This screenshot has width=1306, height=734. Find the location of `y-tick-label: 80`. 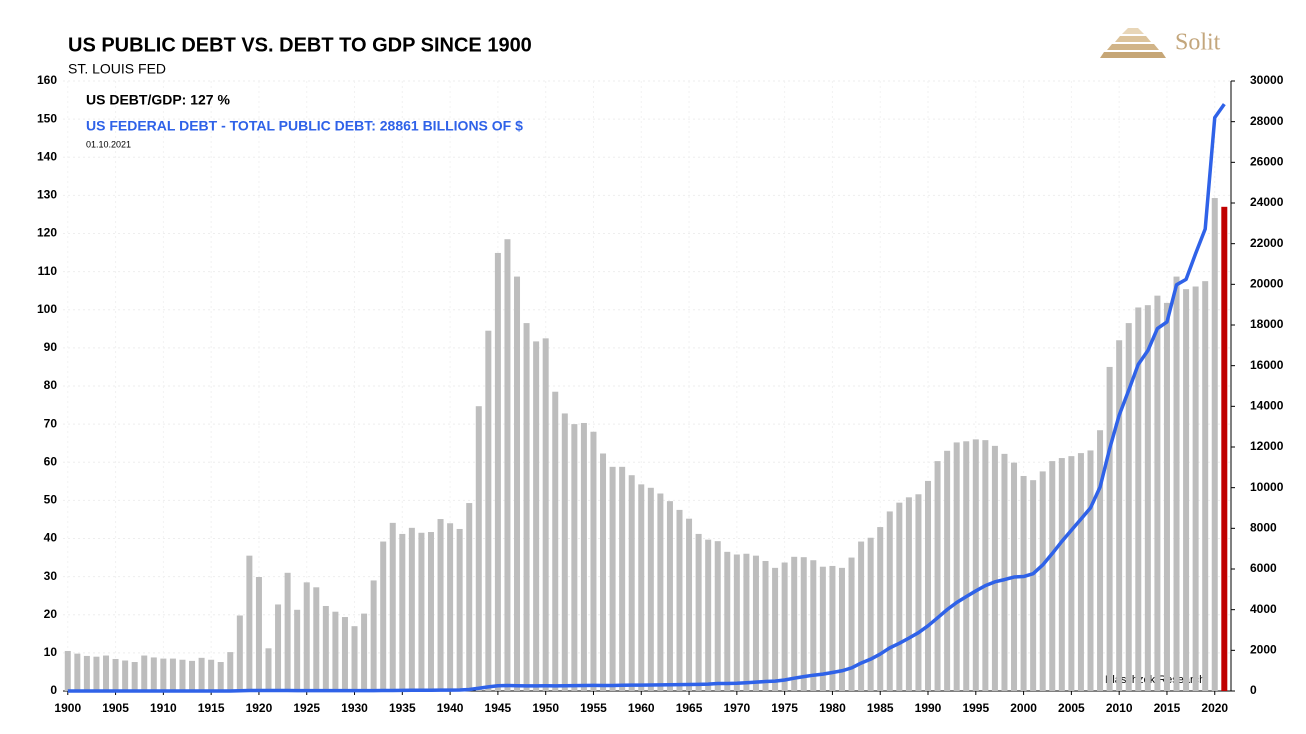

y-tick-label: 80 is located at coordinates (51, 385).